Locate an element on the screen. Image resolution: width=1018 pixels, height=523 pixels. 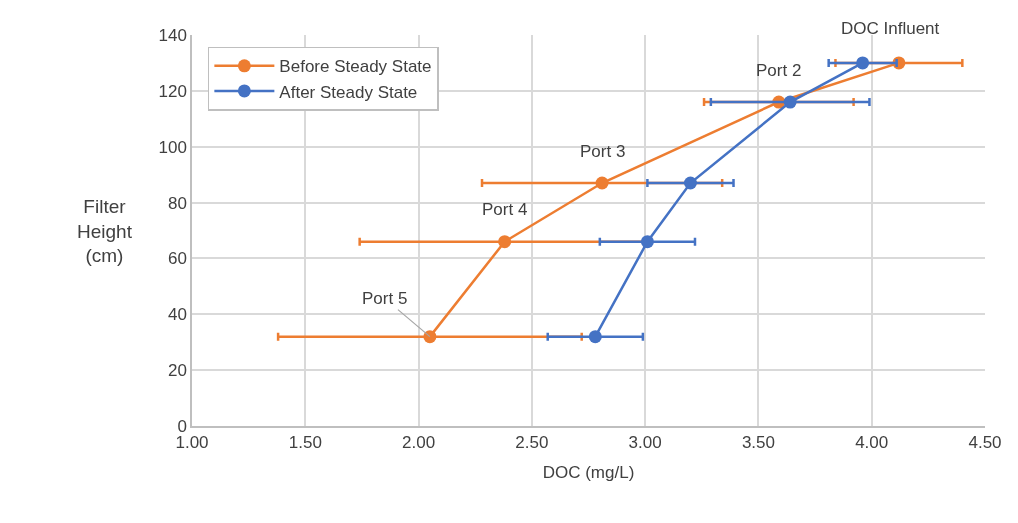
x-tick-label: 3.00 is located at coordinates (645, 443).